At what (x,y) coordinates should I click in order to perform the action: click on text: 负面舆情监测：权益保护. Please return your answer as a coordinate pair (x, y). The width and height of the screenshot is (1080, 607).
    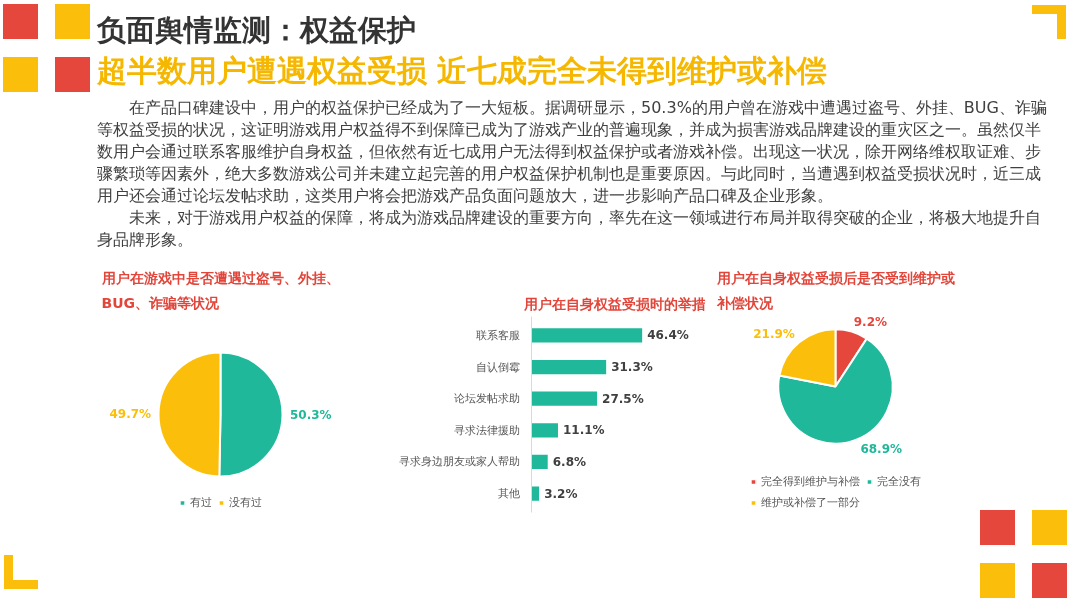
    Looking at the image, I should click on (256, 30).